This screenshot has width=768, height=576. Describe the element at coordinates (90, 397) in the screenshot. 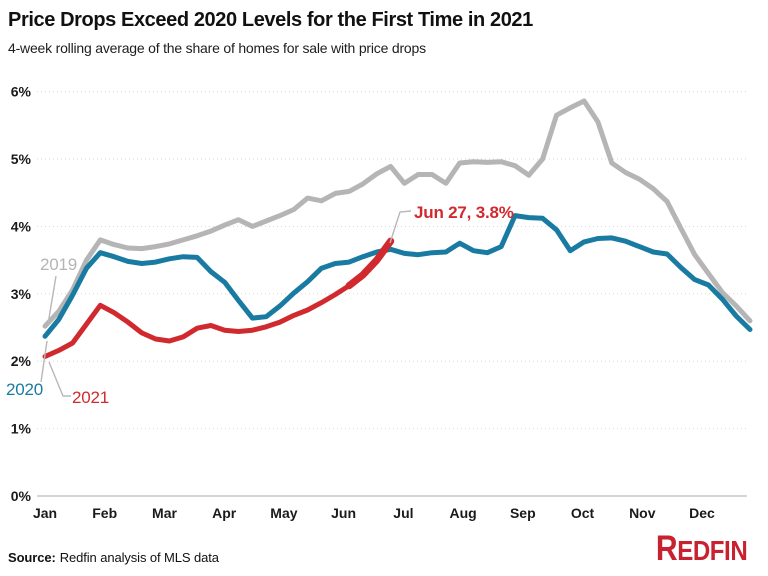

I see `annotation-2021: 2021` at that location.